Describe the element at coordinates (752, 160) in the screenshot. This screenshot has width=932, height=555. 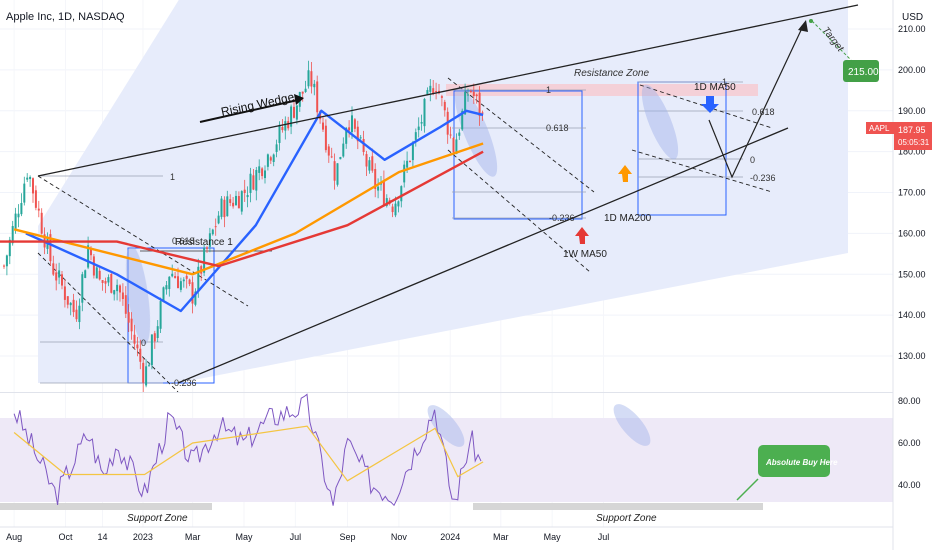
I see `fib-c-label-0: 0` at that location.